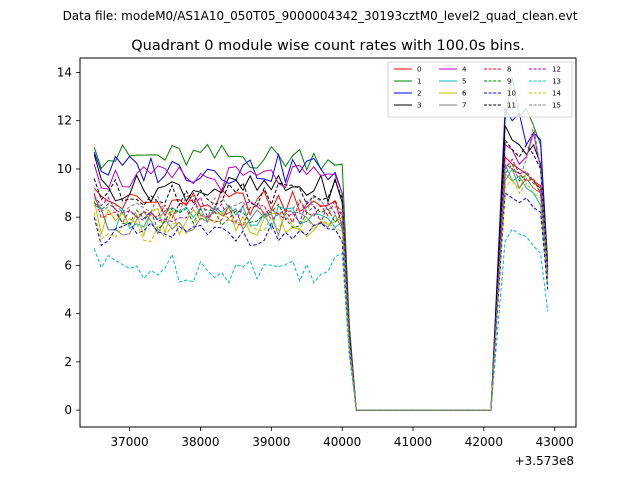 Image resolution: width=640 pixels, height=480 pixels. What do you see at coordinates (68, 265) in the screenshot?
I see `y-tick-label: 6` at bounding box center [68, 265].